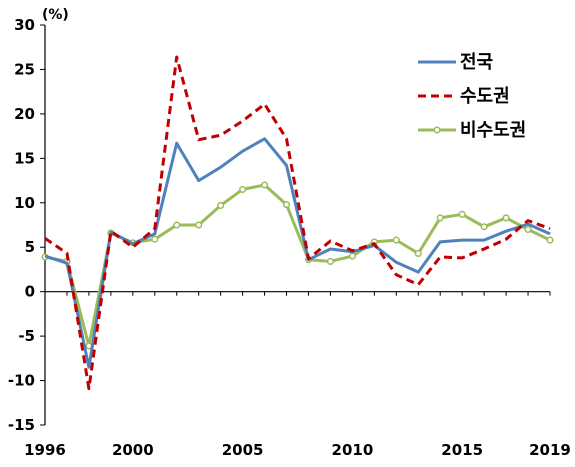 The width and height of the screenshot is (575, 467). What do you see at coordinates (55, 15) in the screenshot?
I see `unit-label: (%)` at bounding box center [55, 15].